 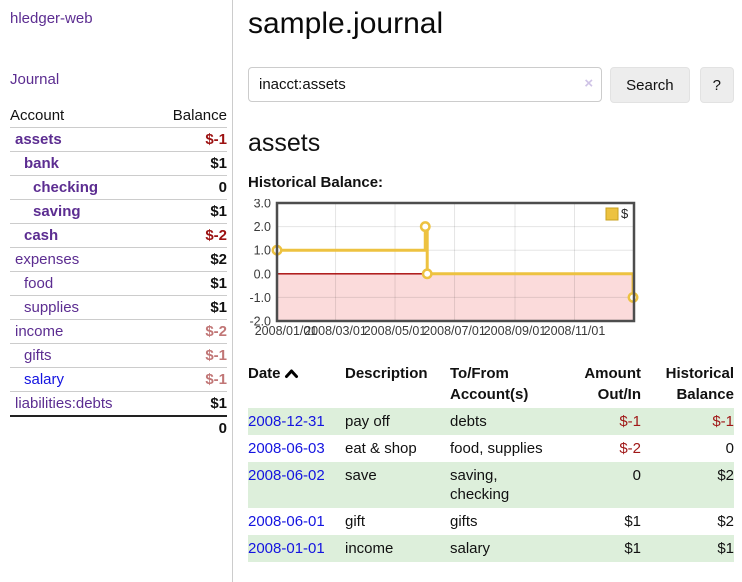 What do you see at coordinates (725, 521) in the screenshot?
I see `transaction-balance: $2` at bounding box center [725, 521].